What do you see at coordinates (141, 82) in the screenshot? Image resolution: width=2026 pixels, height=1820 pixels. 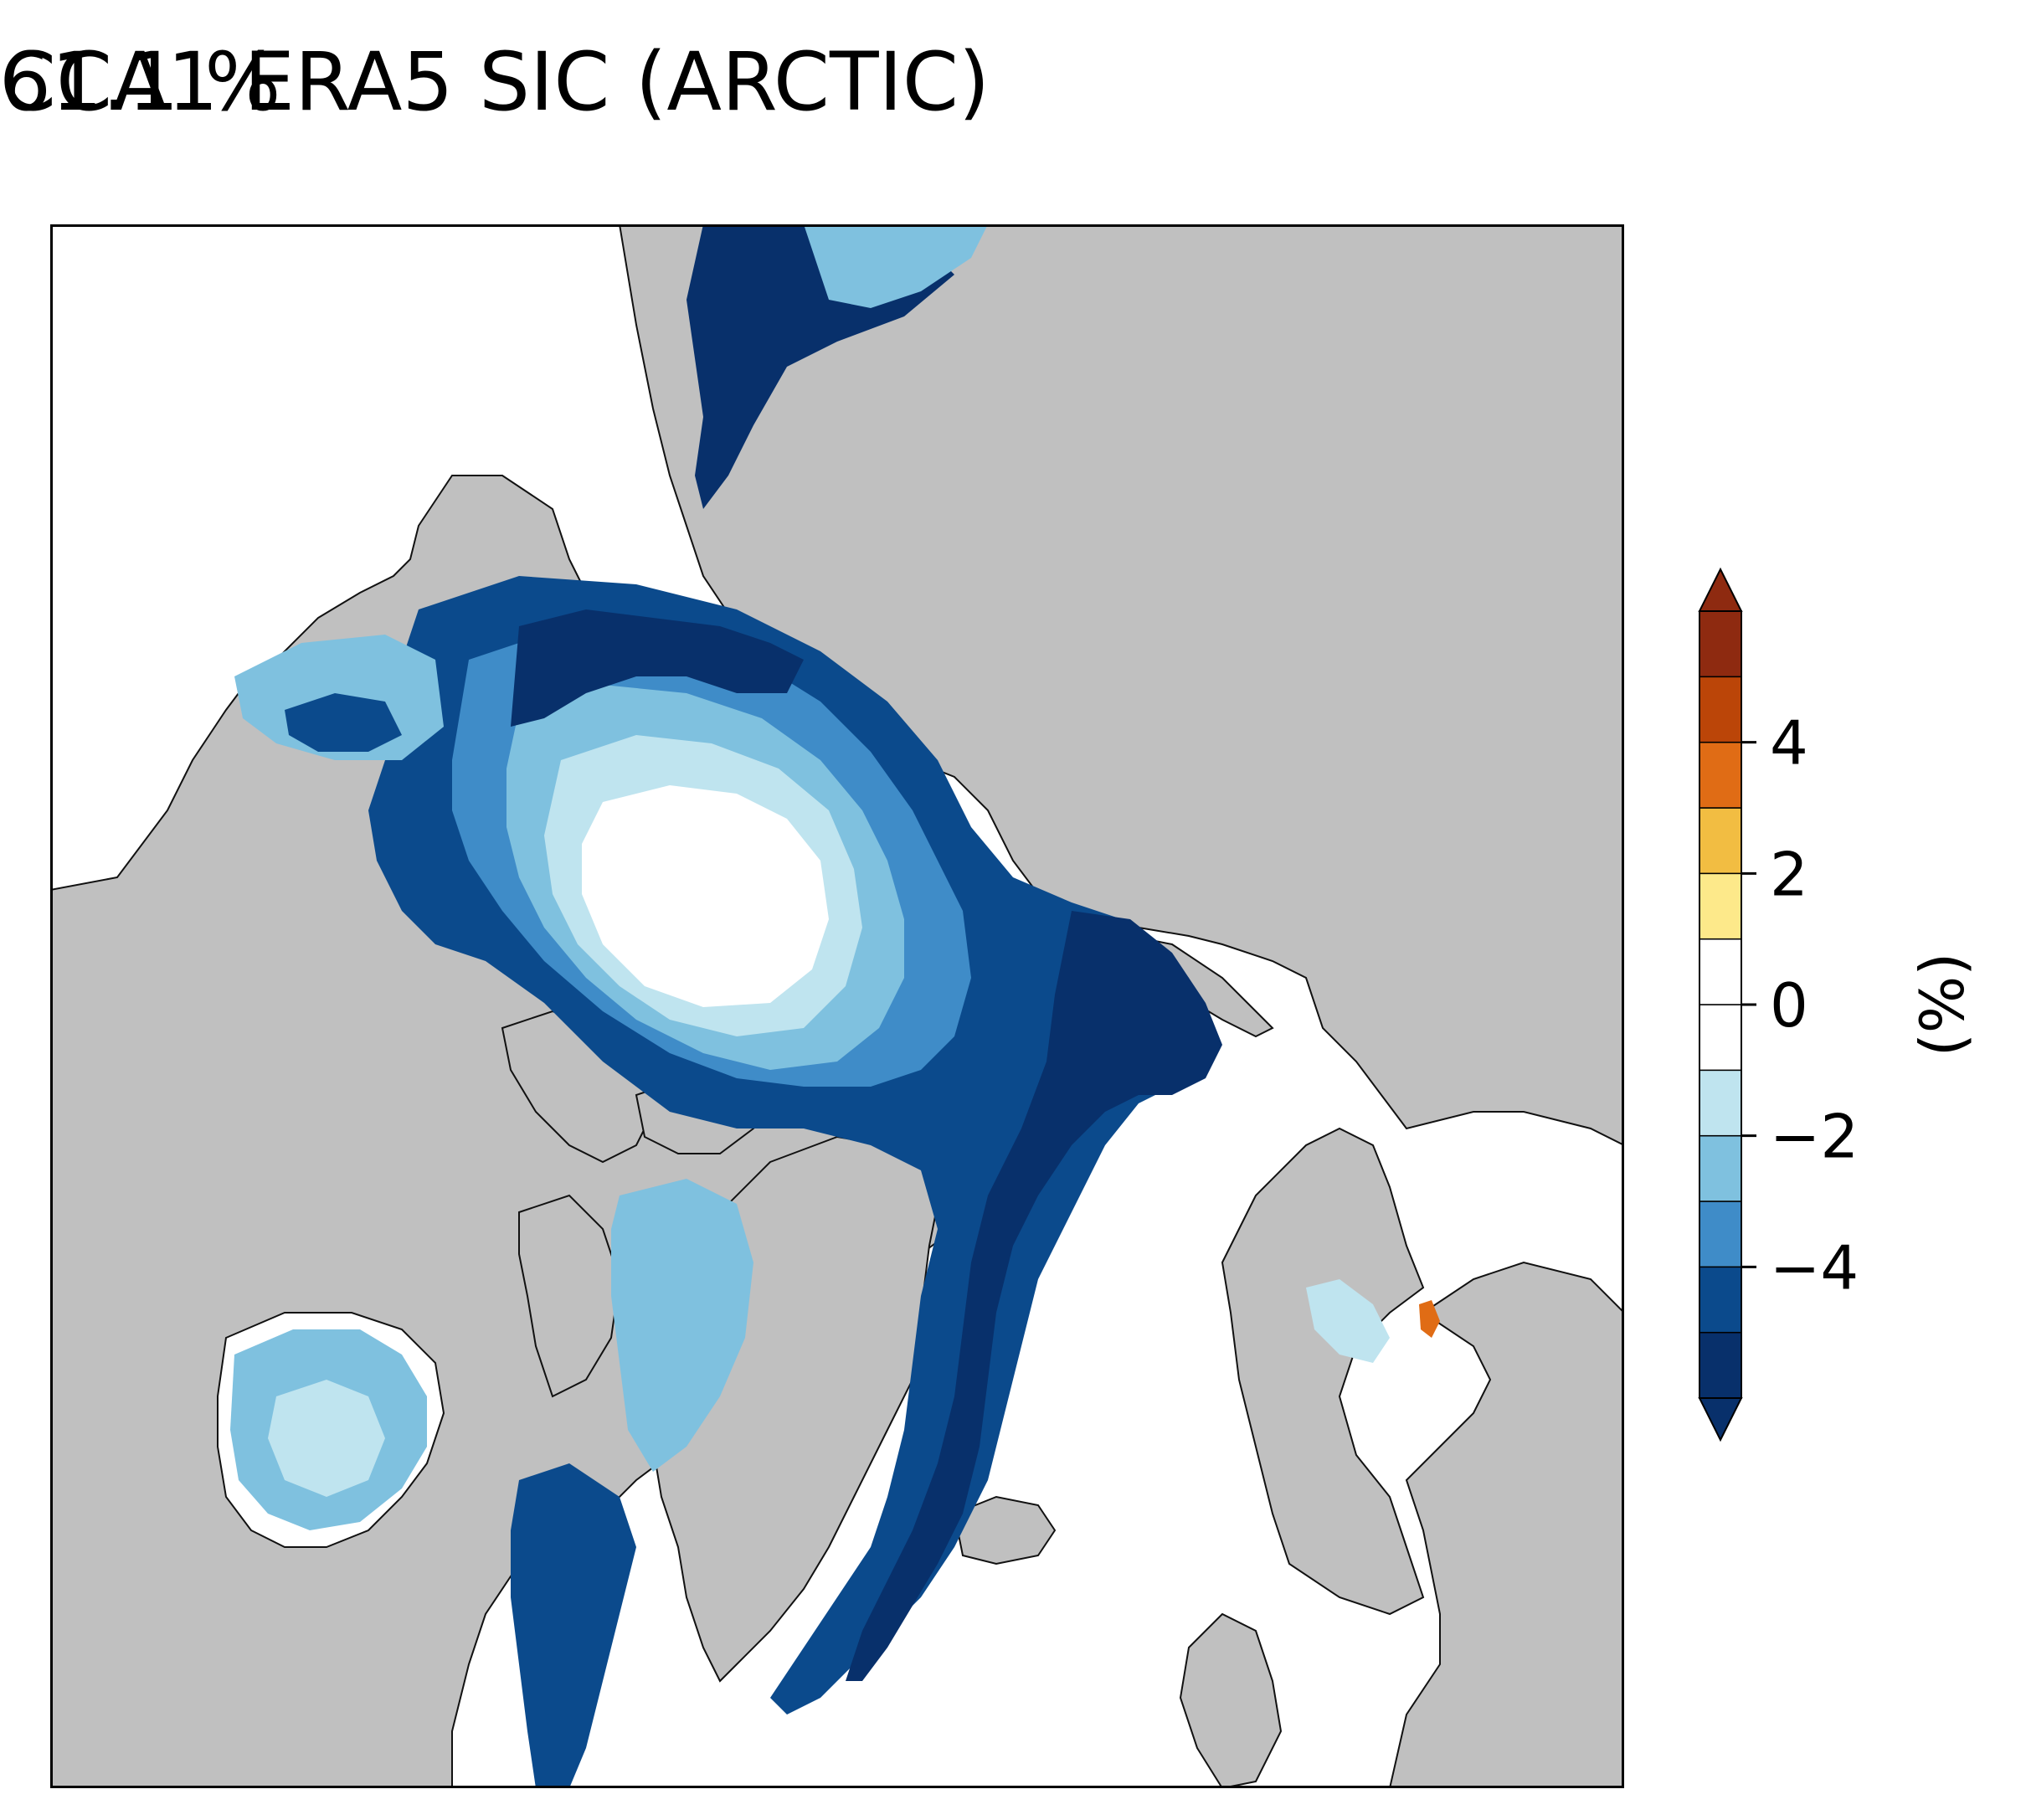 I see `pattern-variance-value: 61.1 %` at bounding box center [141, 82].